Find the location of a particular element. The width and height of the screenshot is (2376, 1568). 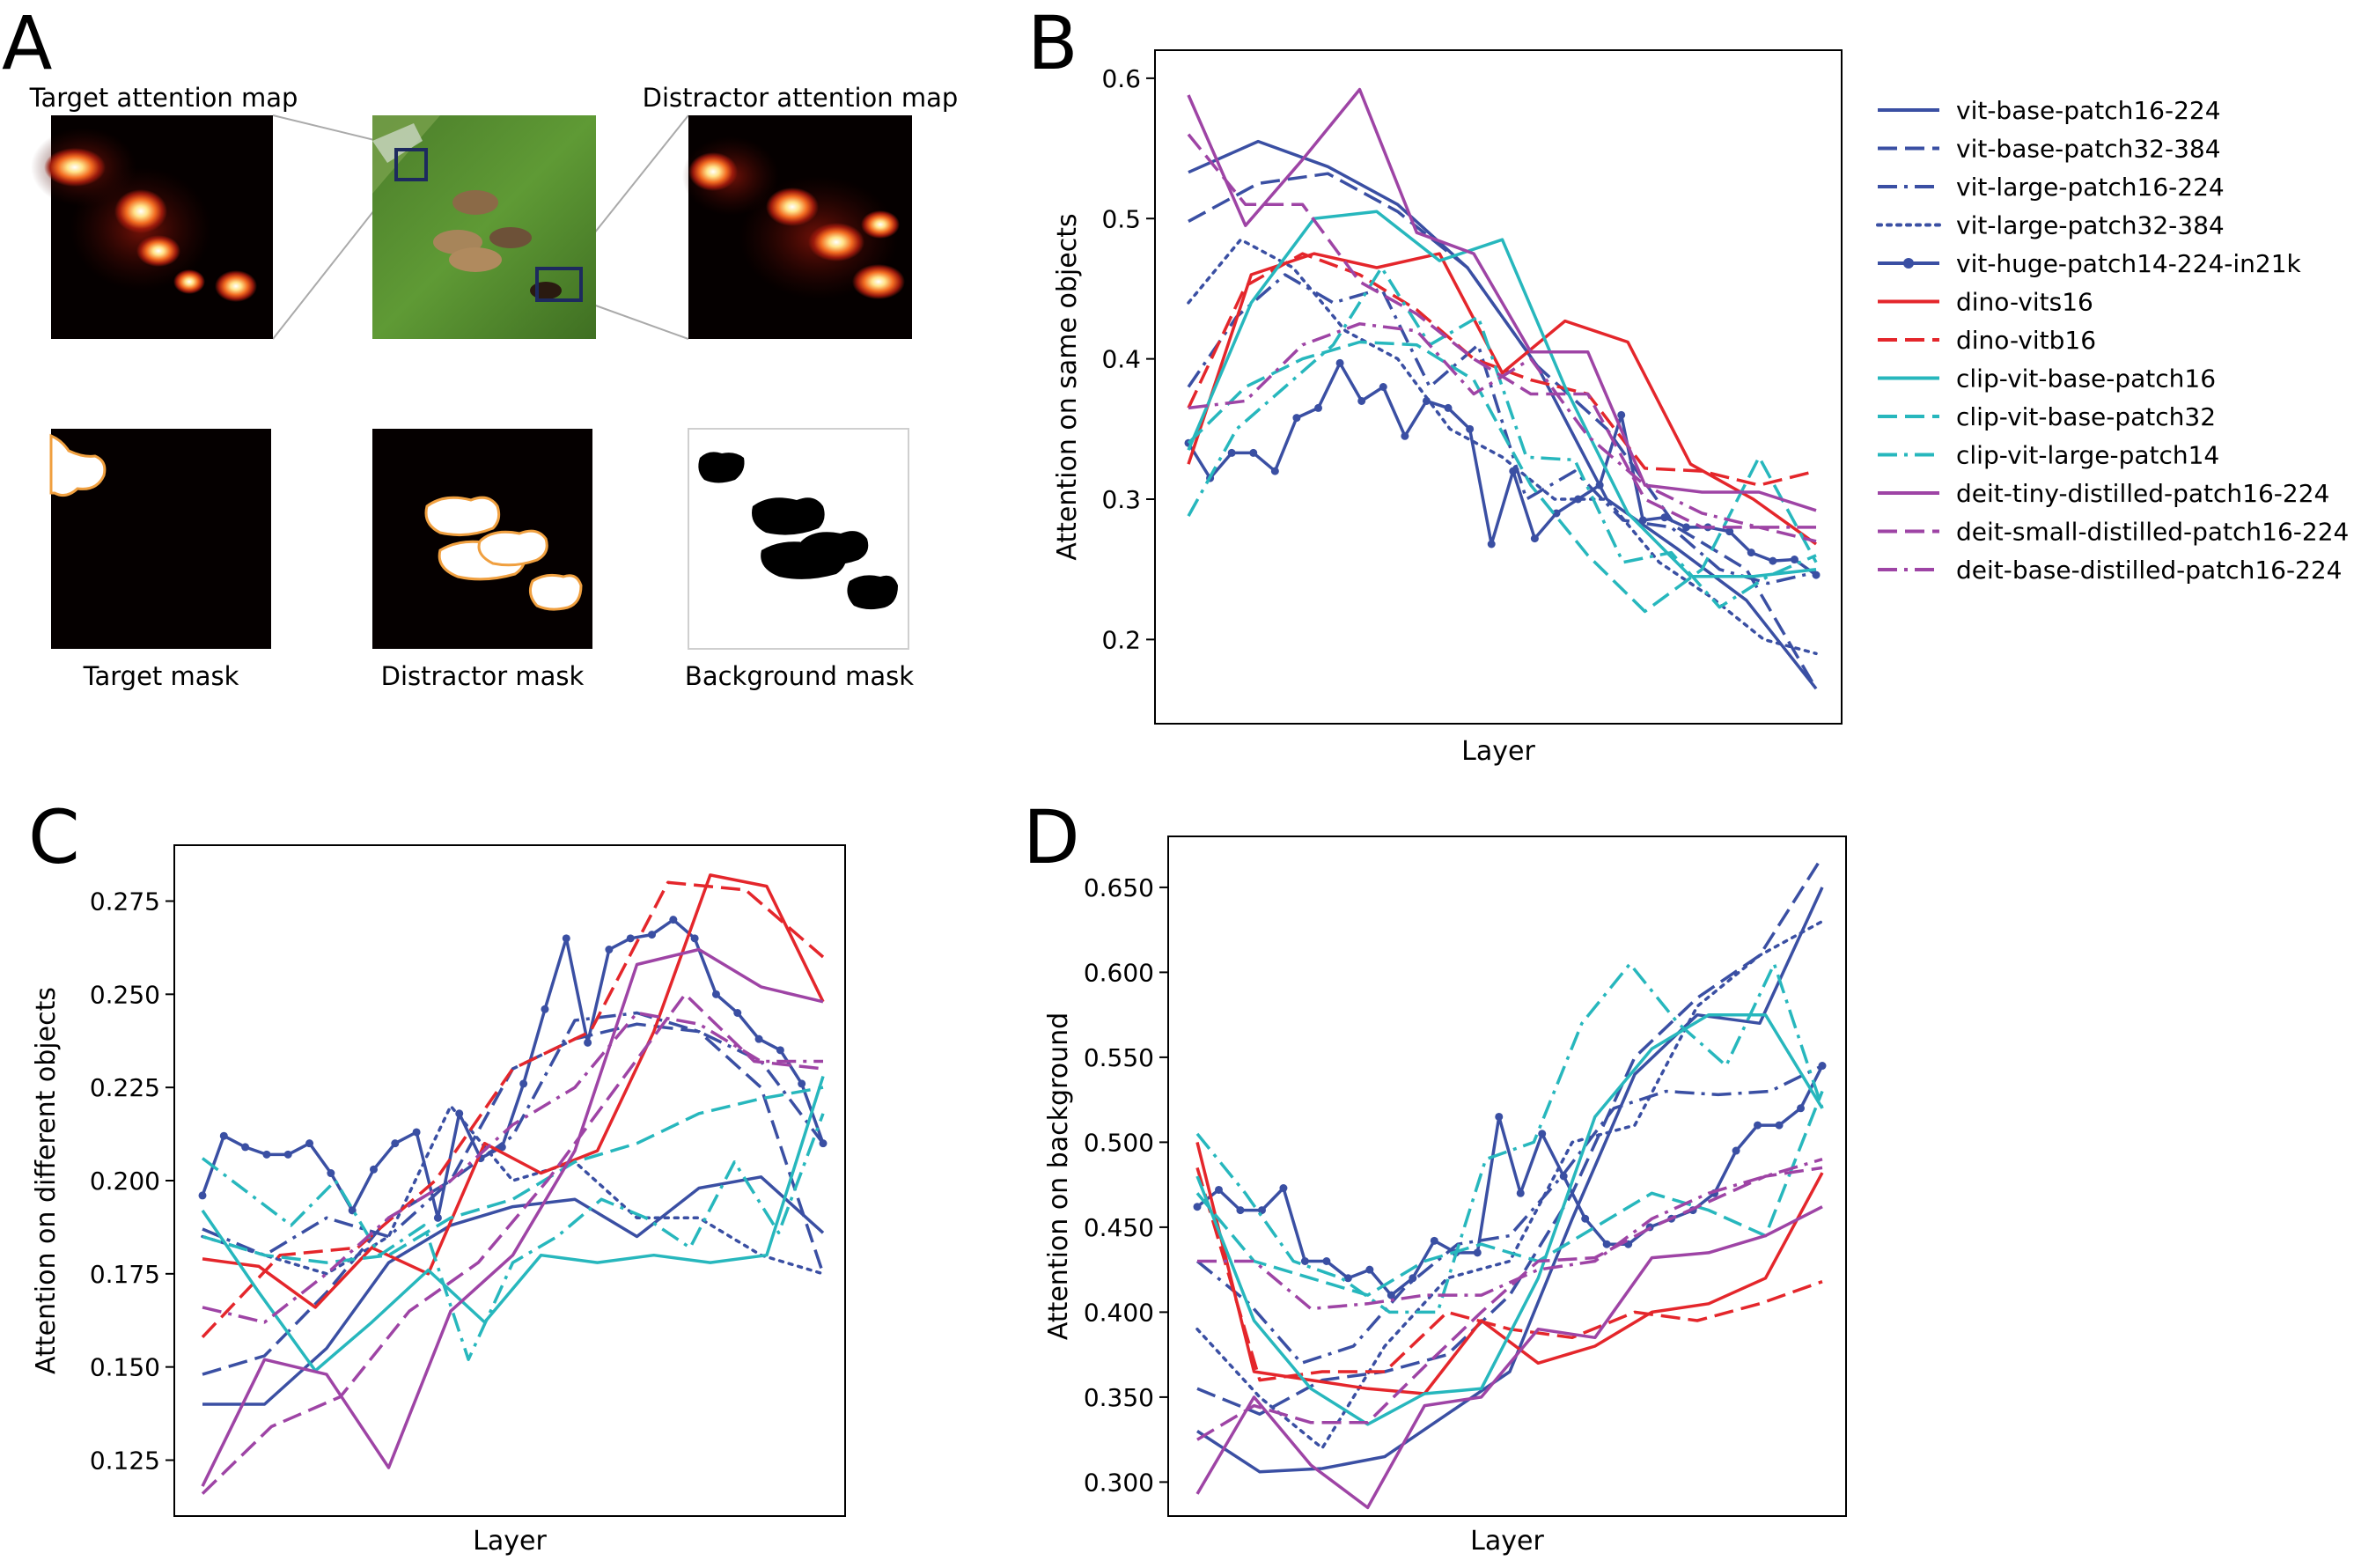

panel-label-a: A is located at coordinates (27, 43).